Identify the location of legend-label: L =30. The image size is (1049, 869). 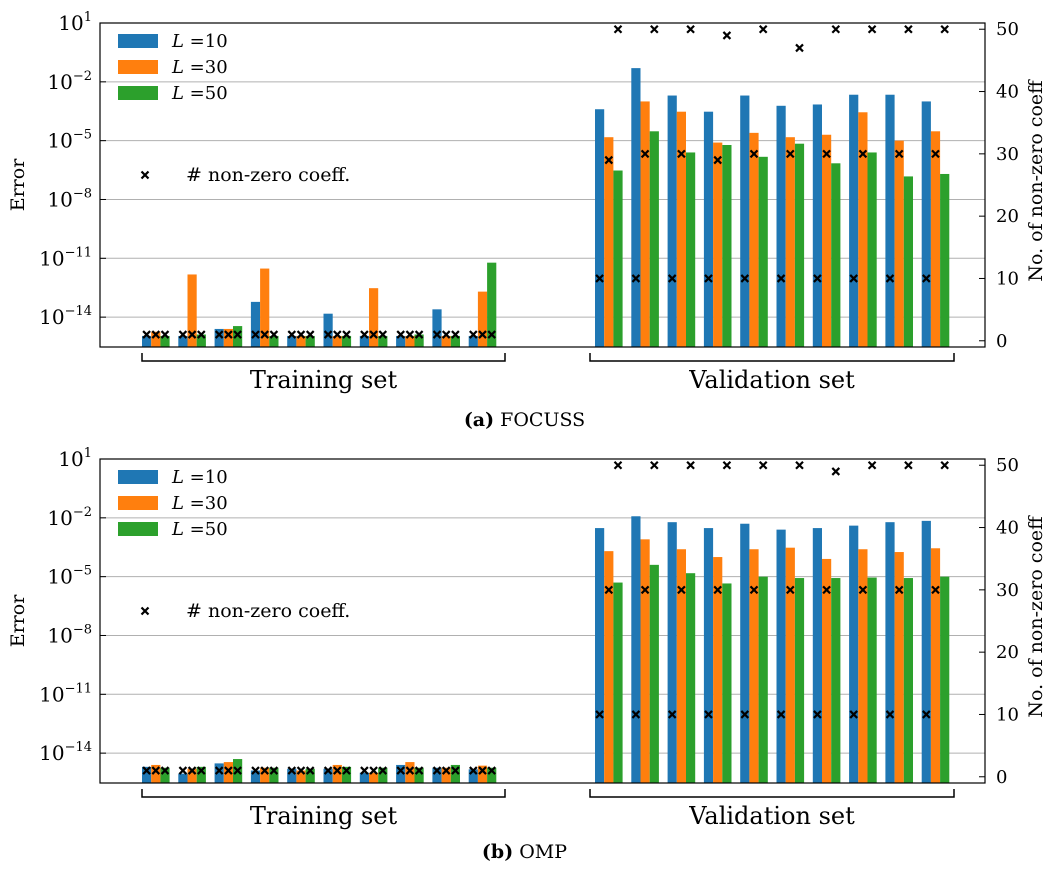
(199, 67).